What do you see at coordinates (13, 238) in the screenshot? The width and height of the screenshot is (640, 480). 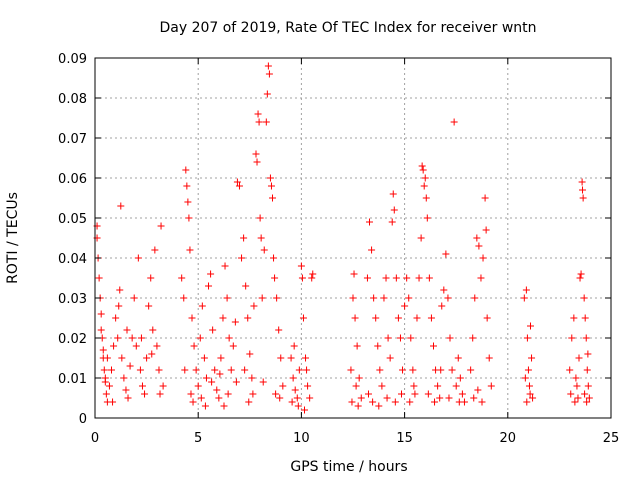 I see `y-axis-label: ROTI / TECUs` at bounding box center [13, 238].